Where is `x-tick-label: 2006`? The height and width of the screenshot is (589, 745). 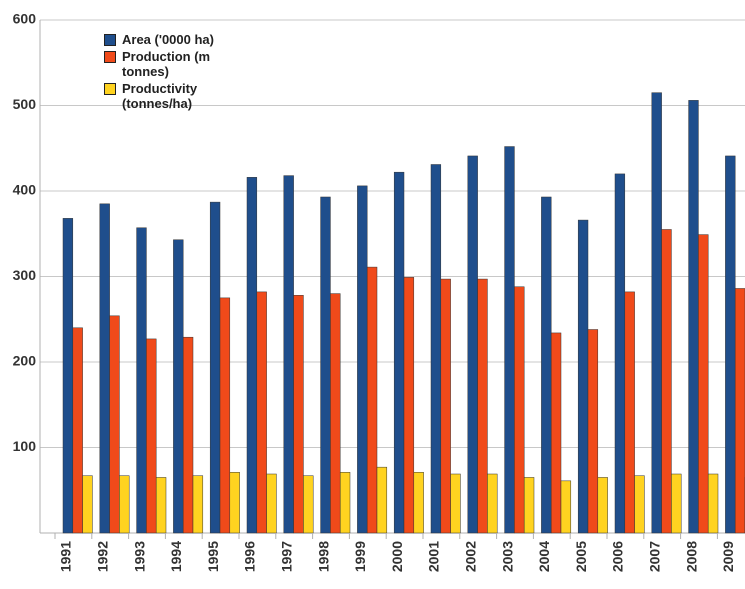 x-tick-label: 2006 is located at coordinates (618, 556).